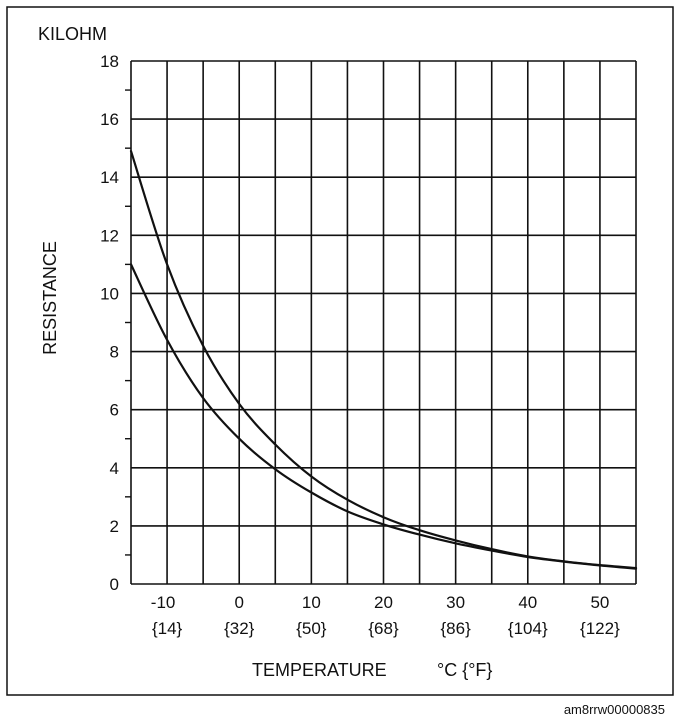 The height and width of the screenshot is (720, 688). I want to click on y-tick-label: 4, so click(114, 468).